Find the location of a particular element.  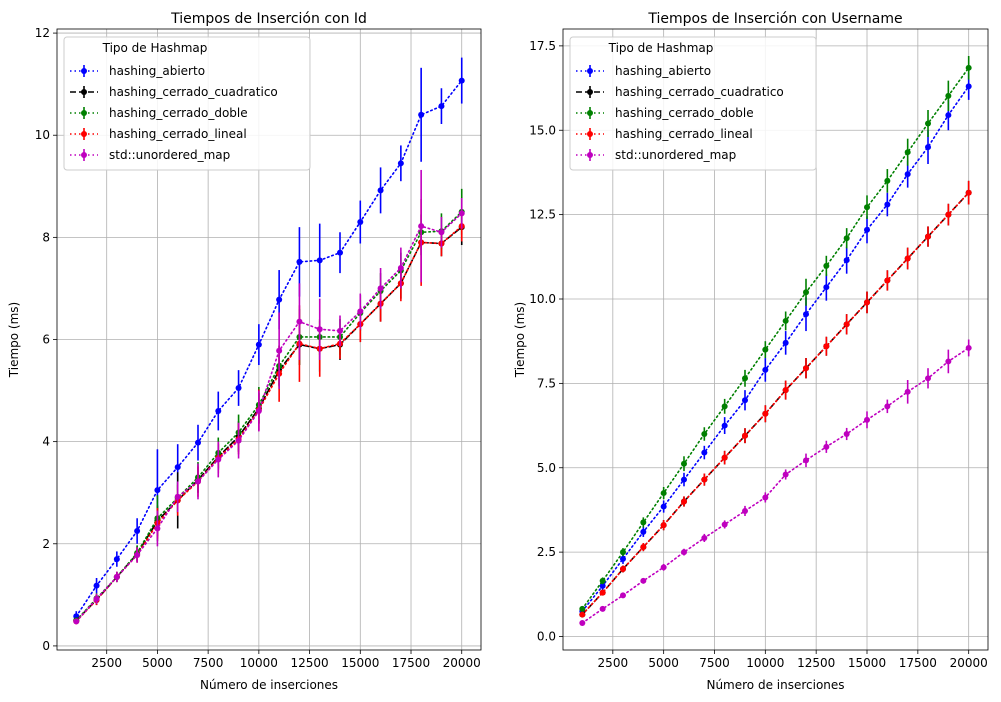

y-tick-label: 8 is located at coordinates (46, 237).